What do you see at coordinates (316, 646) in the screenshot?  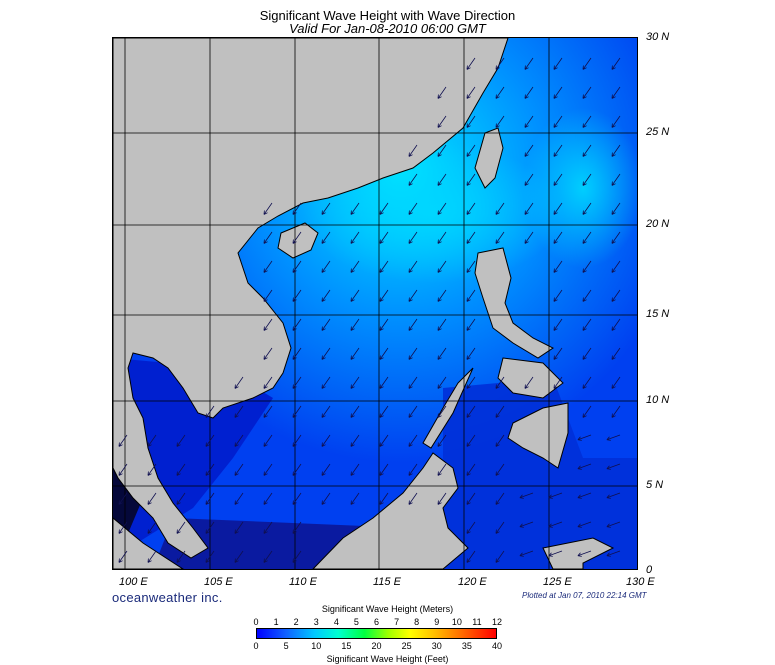 I see `legend-feet-tick: 10` at bounding box center [316, 646].